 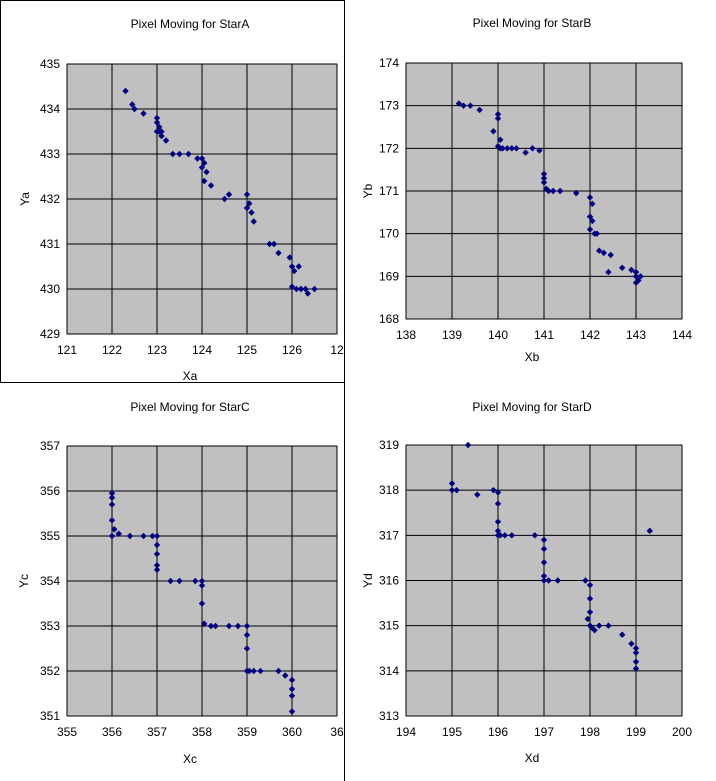 What do you see at coordinates (389, 191) in the screenshot?
I see `y-tick-label: 171` at bounding box center [389, 191].